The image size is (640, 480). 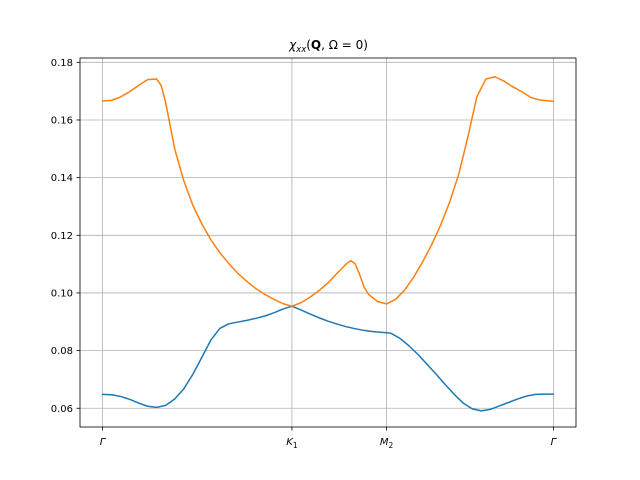 What do you see at coordinates (62, 293) in the screenshot?
I see `y-tick-label: 0.10` at bounding box center [62, 293].